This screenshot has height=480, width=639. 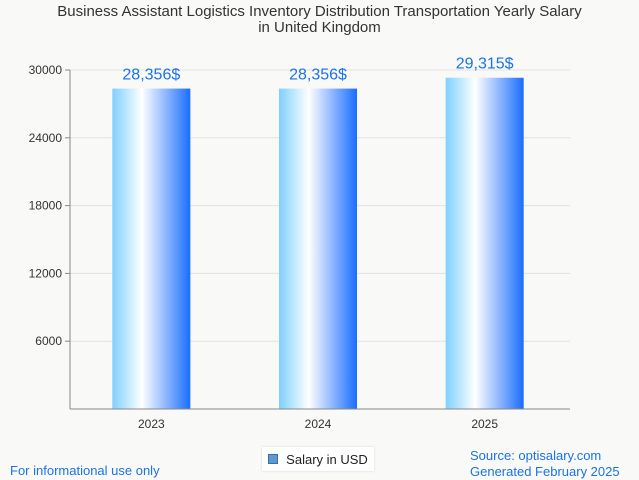 I want to click on y-tick-label: 18000, so click(x=46, y=206).